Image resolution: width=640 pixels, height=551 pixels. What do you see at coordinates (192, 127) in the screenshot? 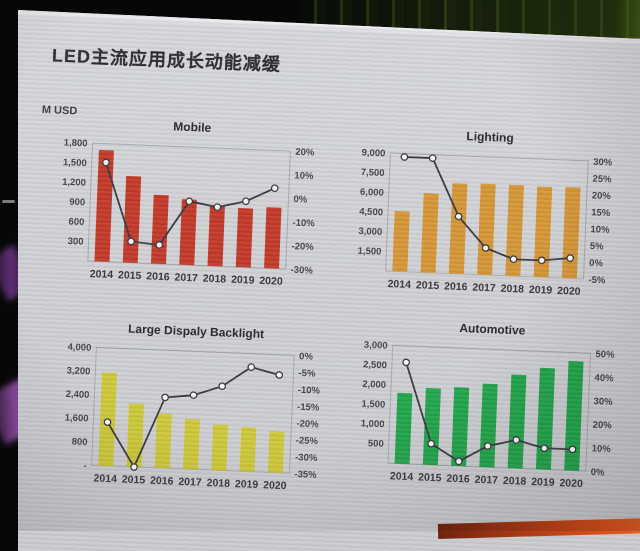
I see `svg-text: Mobile` at bounding box center [192, 127].